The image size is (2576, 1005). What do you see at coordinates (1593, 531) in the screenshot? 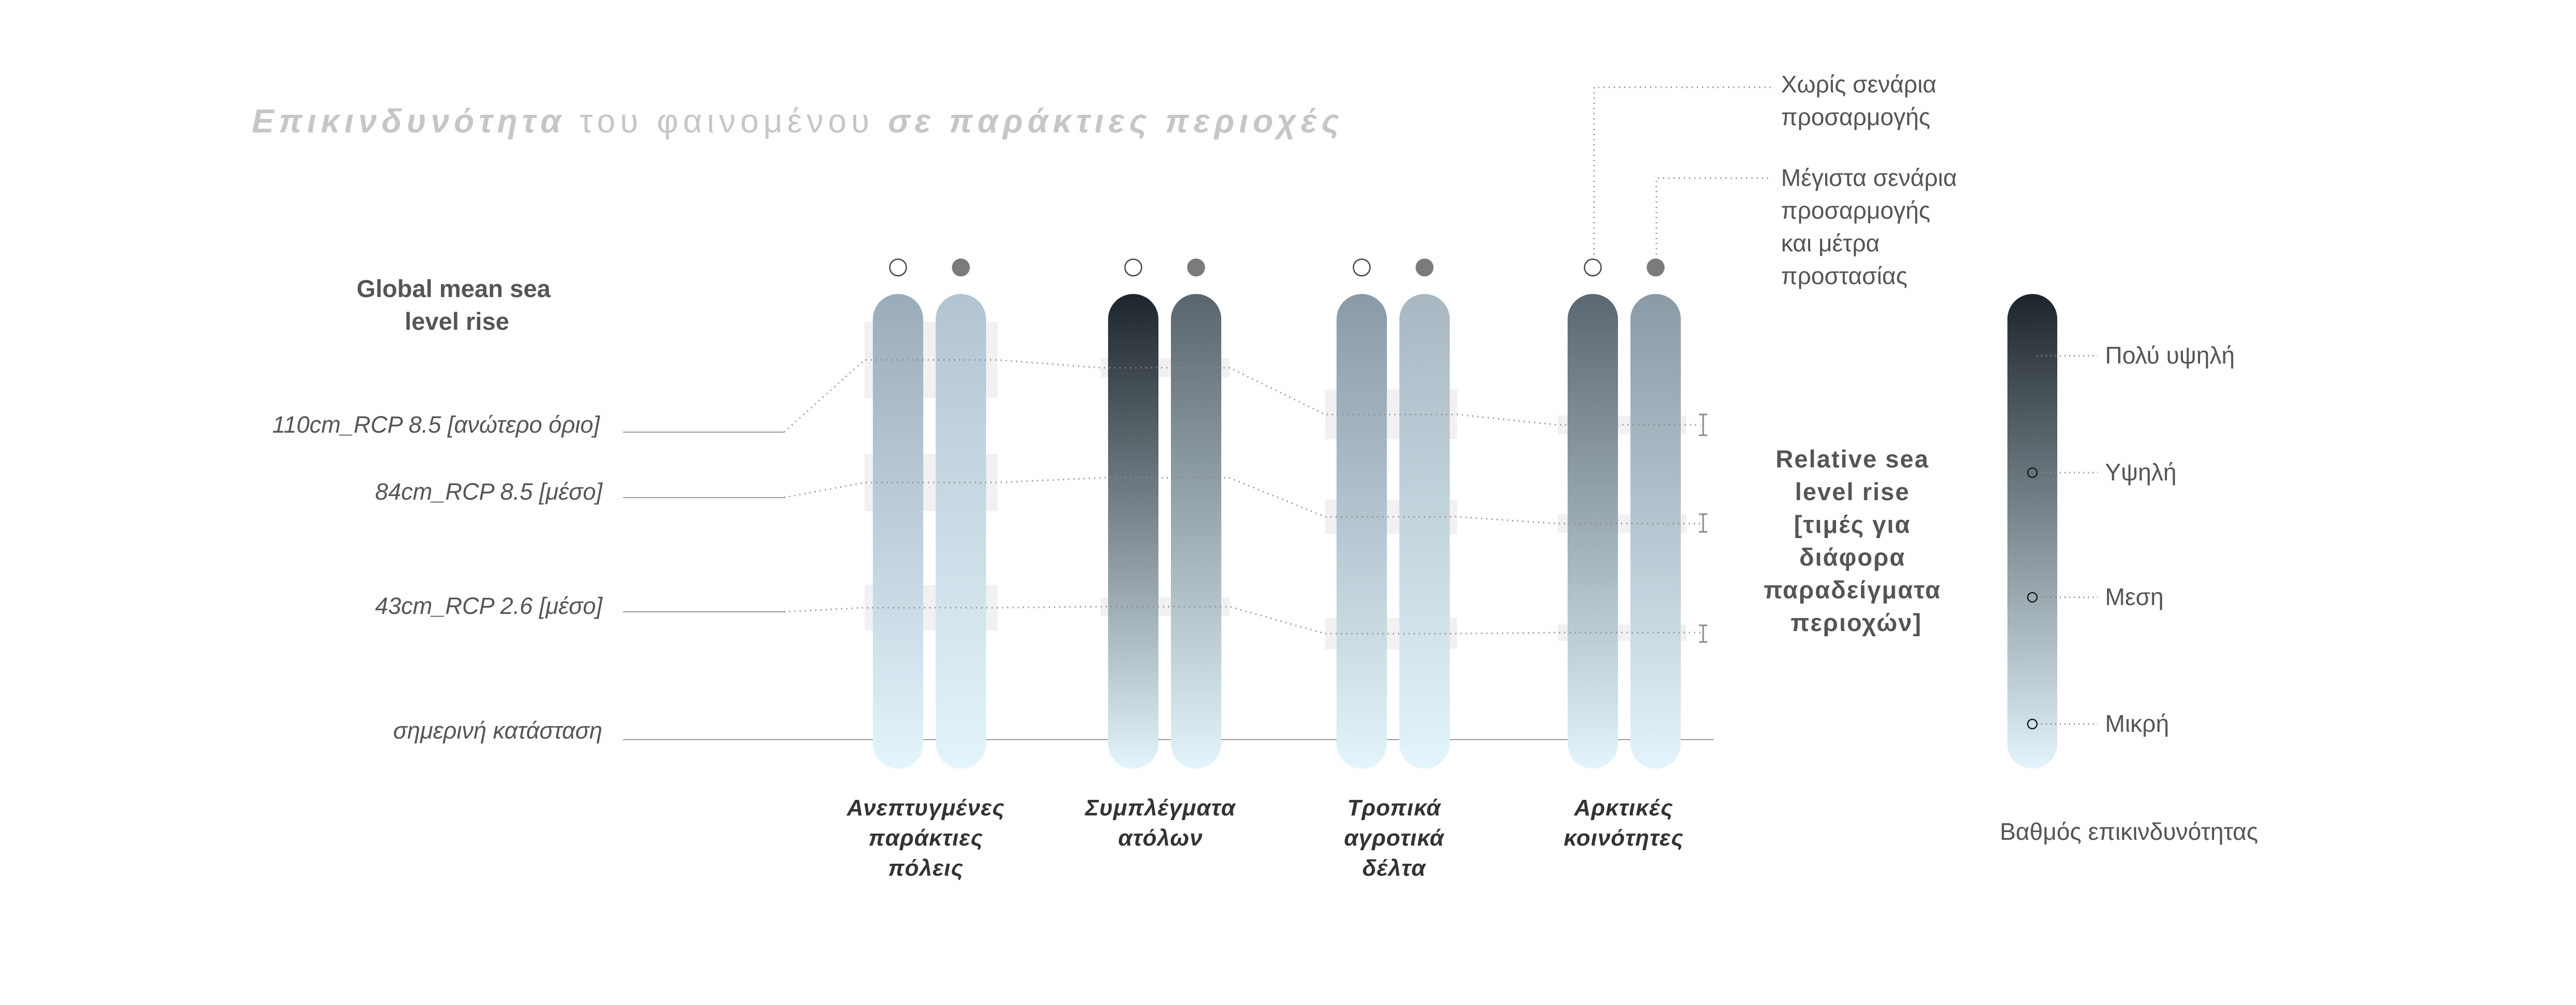
I see `bar-arctic-communities-no-adaptation` at bounding box center [1593, 531].